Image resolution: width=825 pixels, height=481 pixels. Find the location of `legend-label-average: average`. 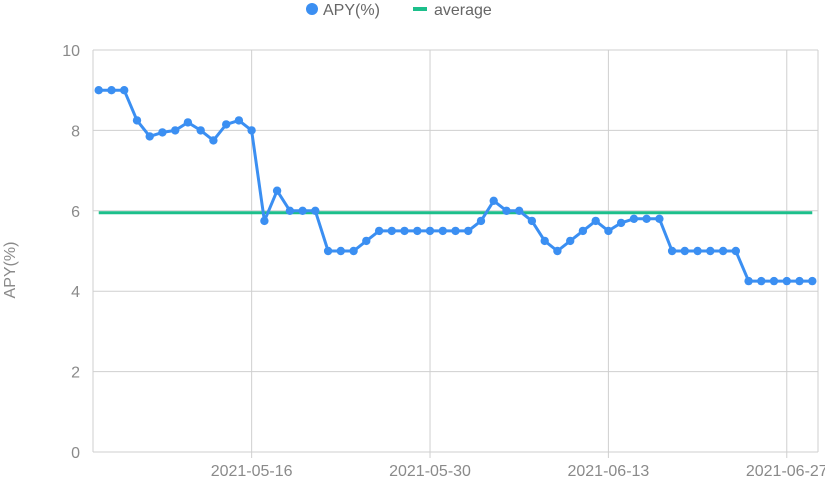

legend-label-average: average is located at coordinates (463, 10).